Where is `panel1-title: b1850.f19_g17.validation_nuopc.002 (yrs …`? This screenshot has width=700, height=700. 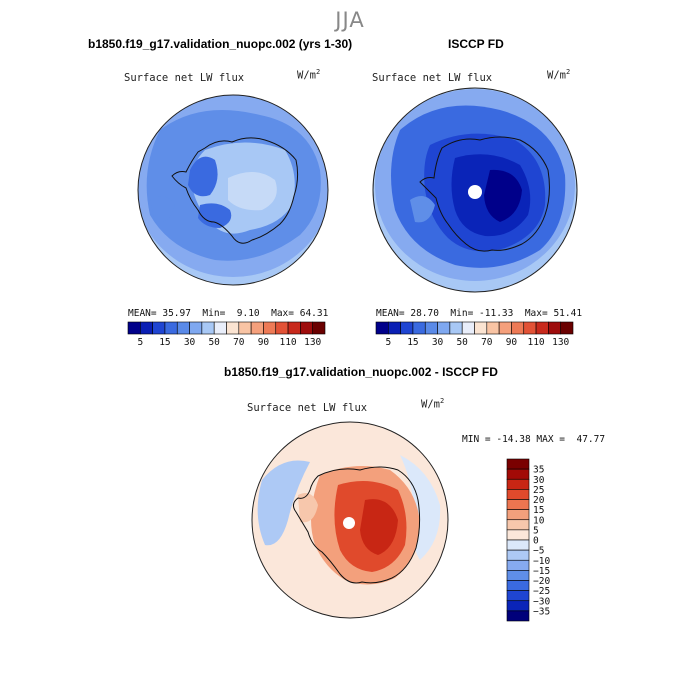
panel1-title: b1850.f19_g17.validation_nuopc.002 (yrs … is located at coordinates (220, 44).